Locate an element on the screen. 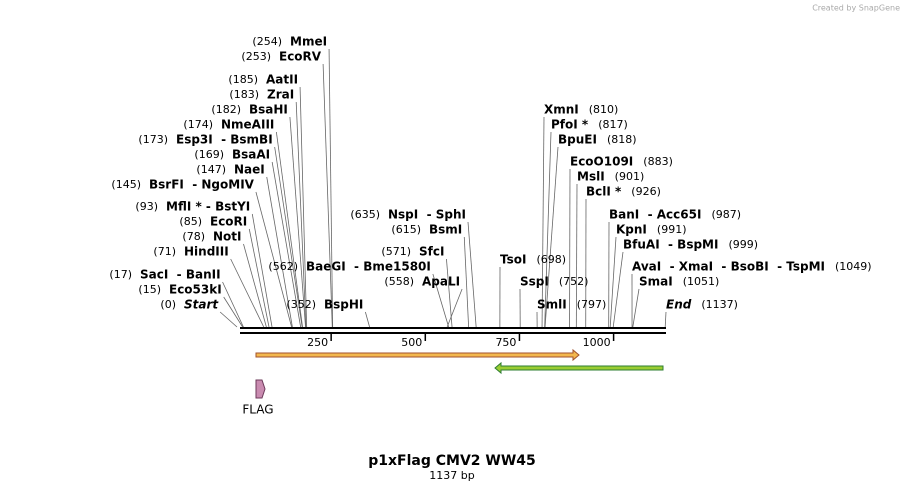 This screenshot has height=492, width=905. site-name: BsmI is located at coordinates (445, 230).